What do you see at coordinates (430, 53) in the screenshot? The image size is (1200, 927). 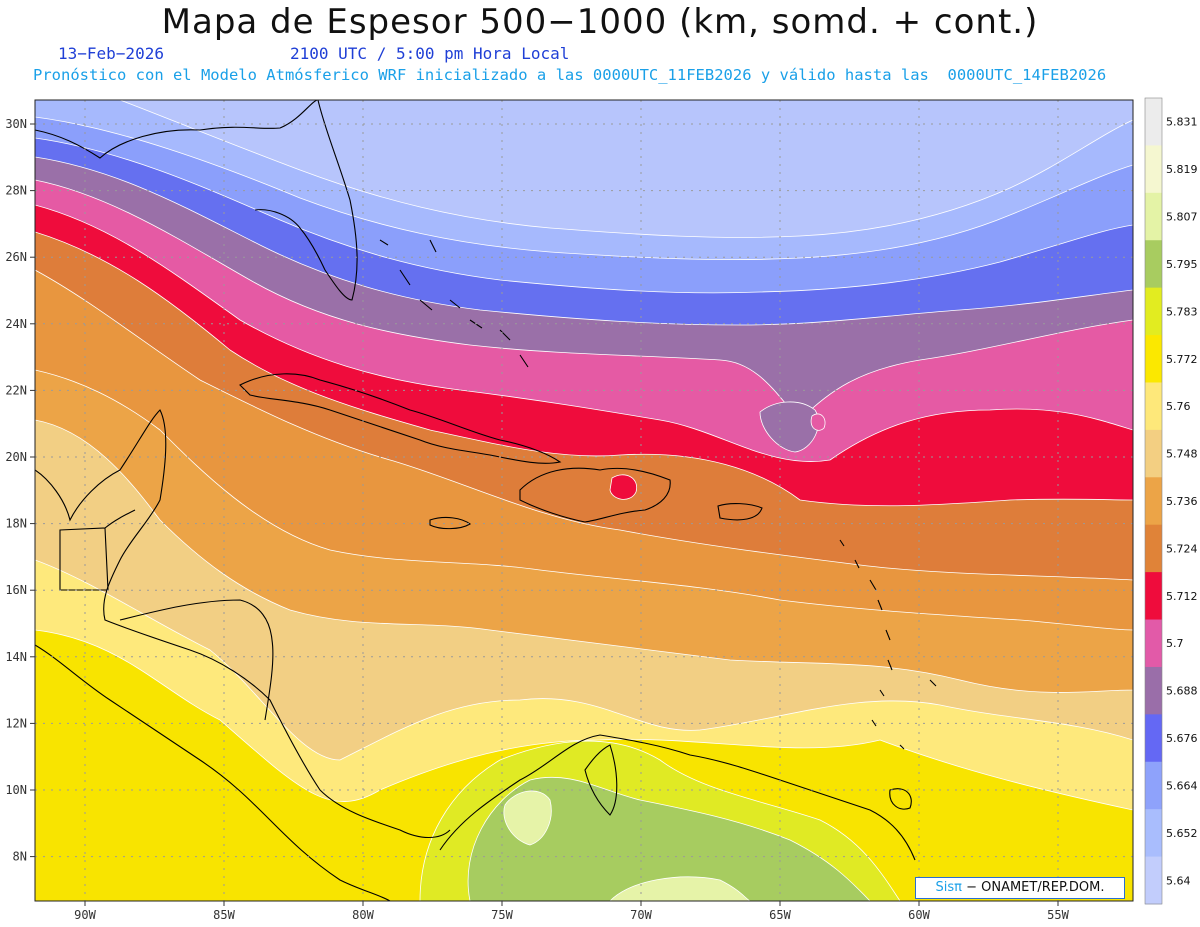 I see `forecast-time: 2100 UTC / 5:00 pm Hora Local` at bounding box center [430, 53].